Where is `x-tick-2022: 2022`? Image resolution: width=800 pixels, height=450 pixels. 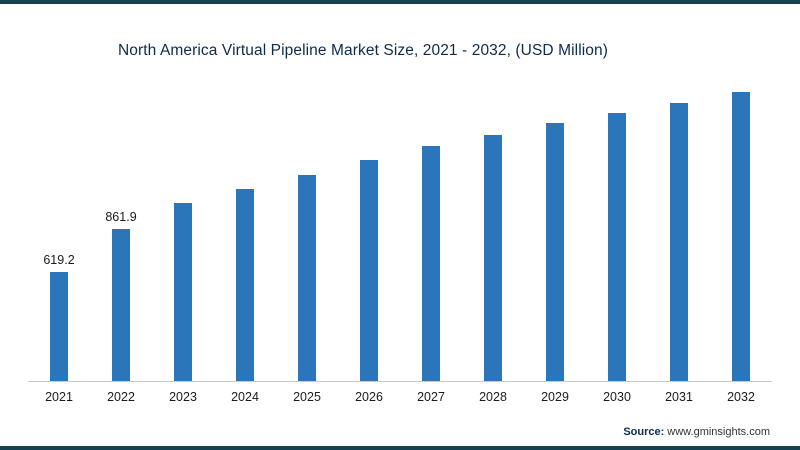
x-tick-2022: 2022 is located at coordinates (121, 397).